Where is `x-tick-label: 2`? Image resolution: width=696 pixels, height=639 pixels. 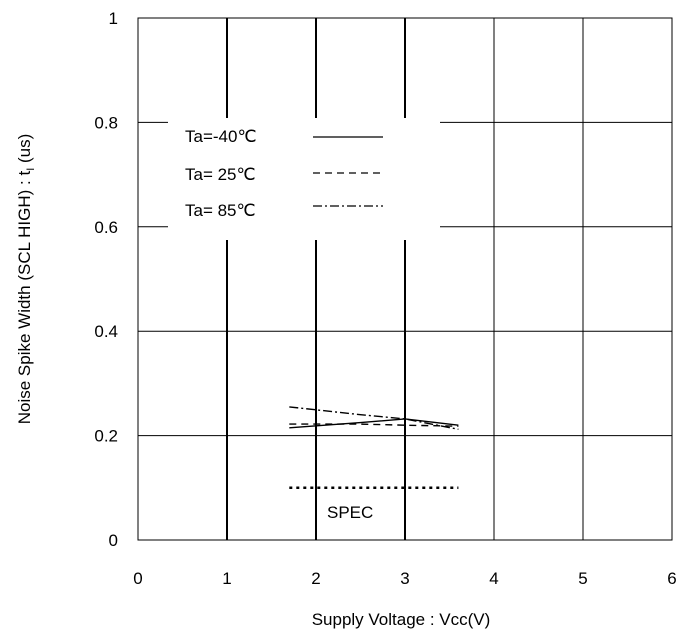 x-tick-label: 2 is located at coordinates (315, 578).